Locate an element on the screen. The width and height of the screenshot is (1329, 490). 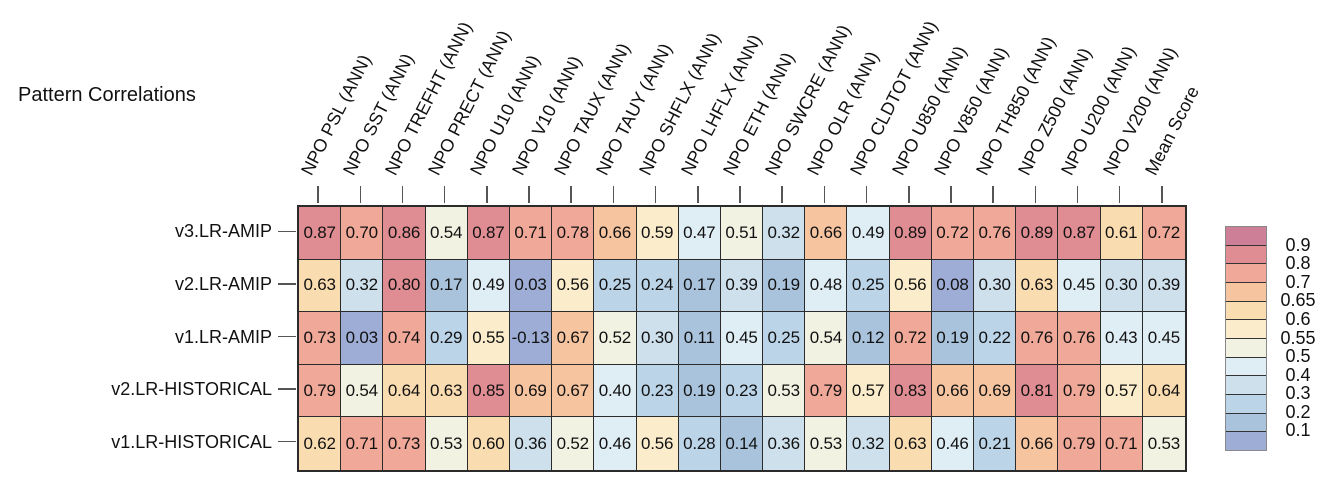
heatmap-cell: 0.28 is located at coordinates (699, 443).